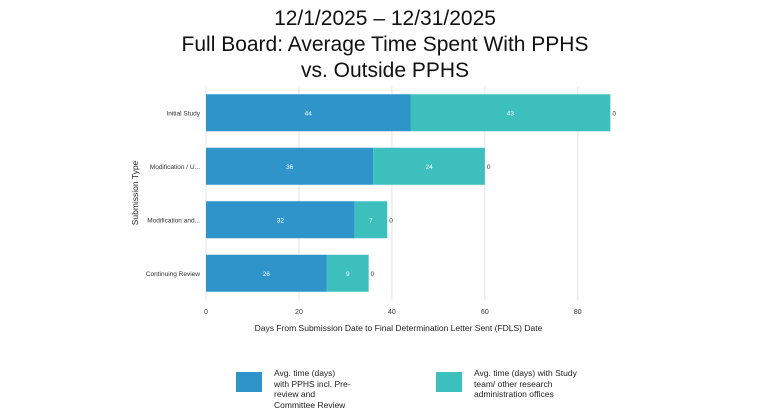 This screenshot has width=770, height=420. I want to click on legend-swatch-outside, so click(449, 382).